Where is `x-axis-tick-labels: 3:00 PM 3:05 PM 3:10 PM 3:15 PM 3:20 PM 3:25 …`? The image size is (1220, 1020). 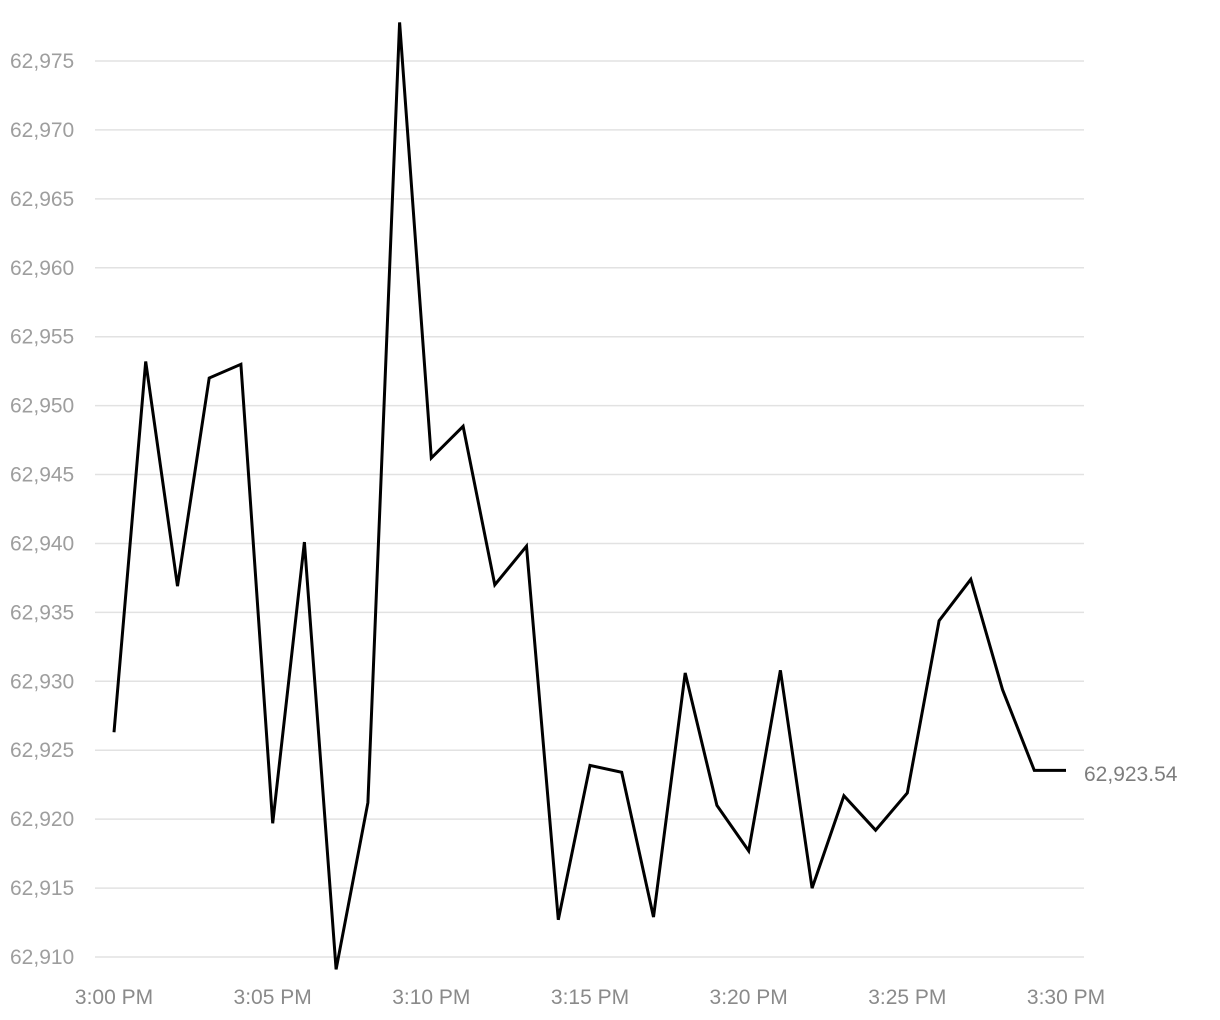
x-axis-tick-labels: 3:00 PM 3:05 PM 3:10 PM 3:15 PM 3:20 PM 3:25 … is located at coordinates (590, 997).